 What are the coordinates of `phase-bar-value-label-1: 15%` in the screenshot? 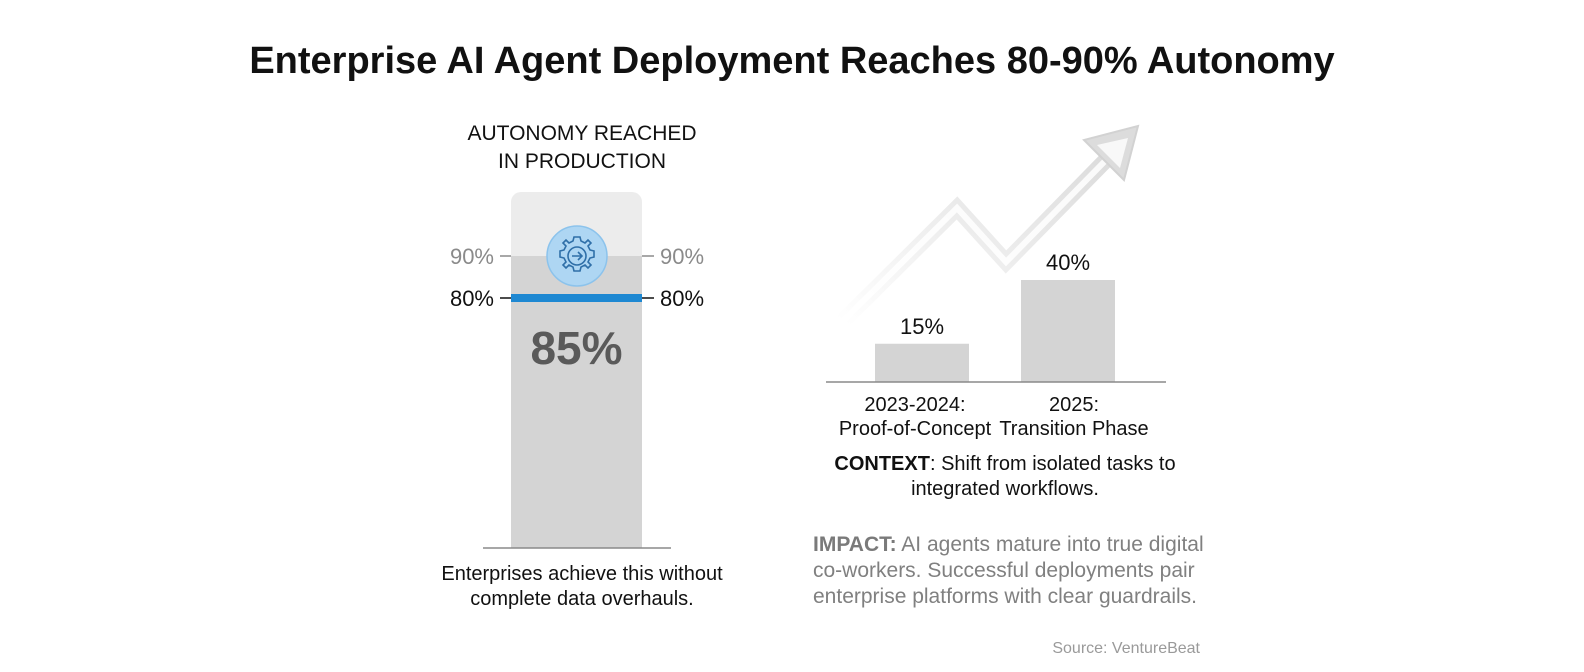 It's located at (922, 326).